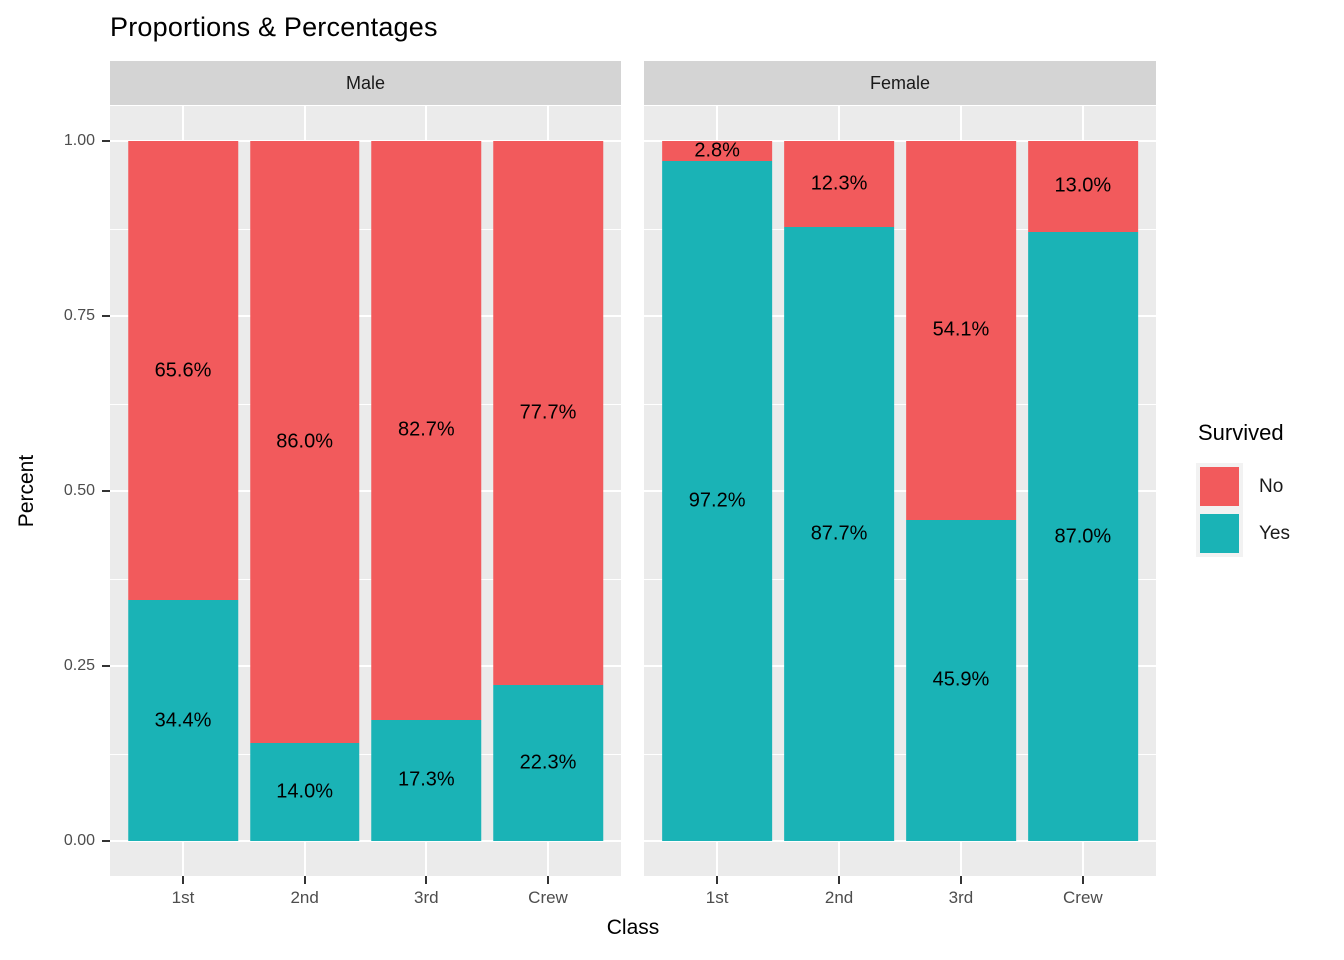 The image size is (1344, 960). I want to click on bar-segment-label: 82.7%, so click(426, 429).